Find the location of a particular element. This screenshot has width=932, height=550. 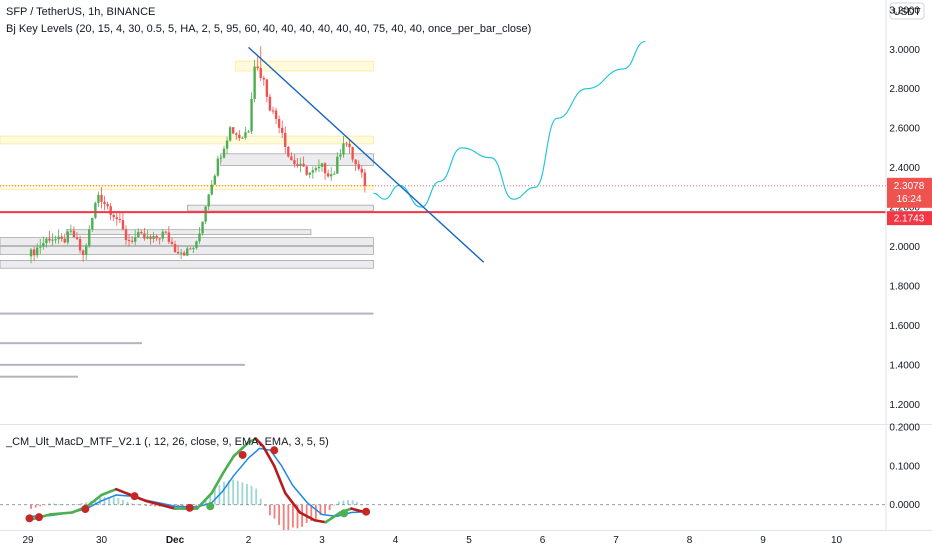

key-level-value: 2.1743 is located at coordinates (909, 219).